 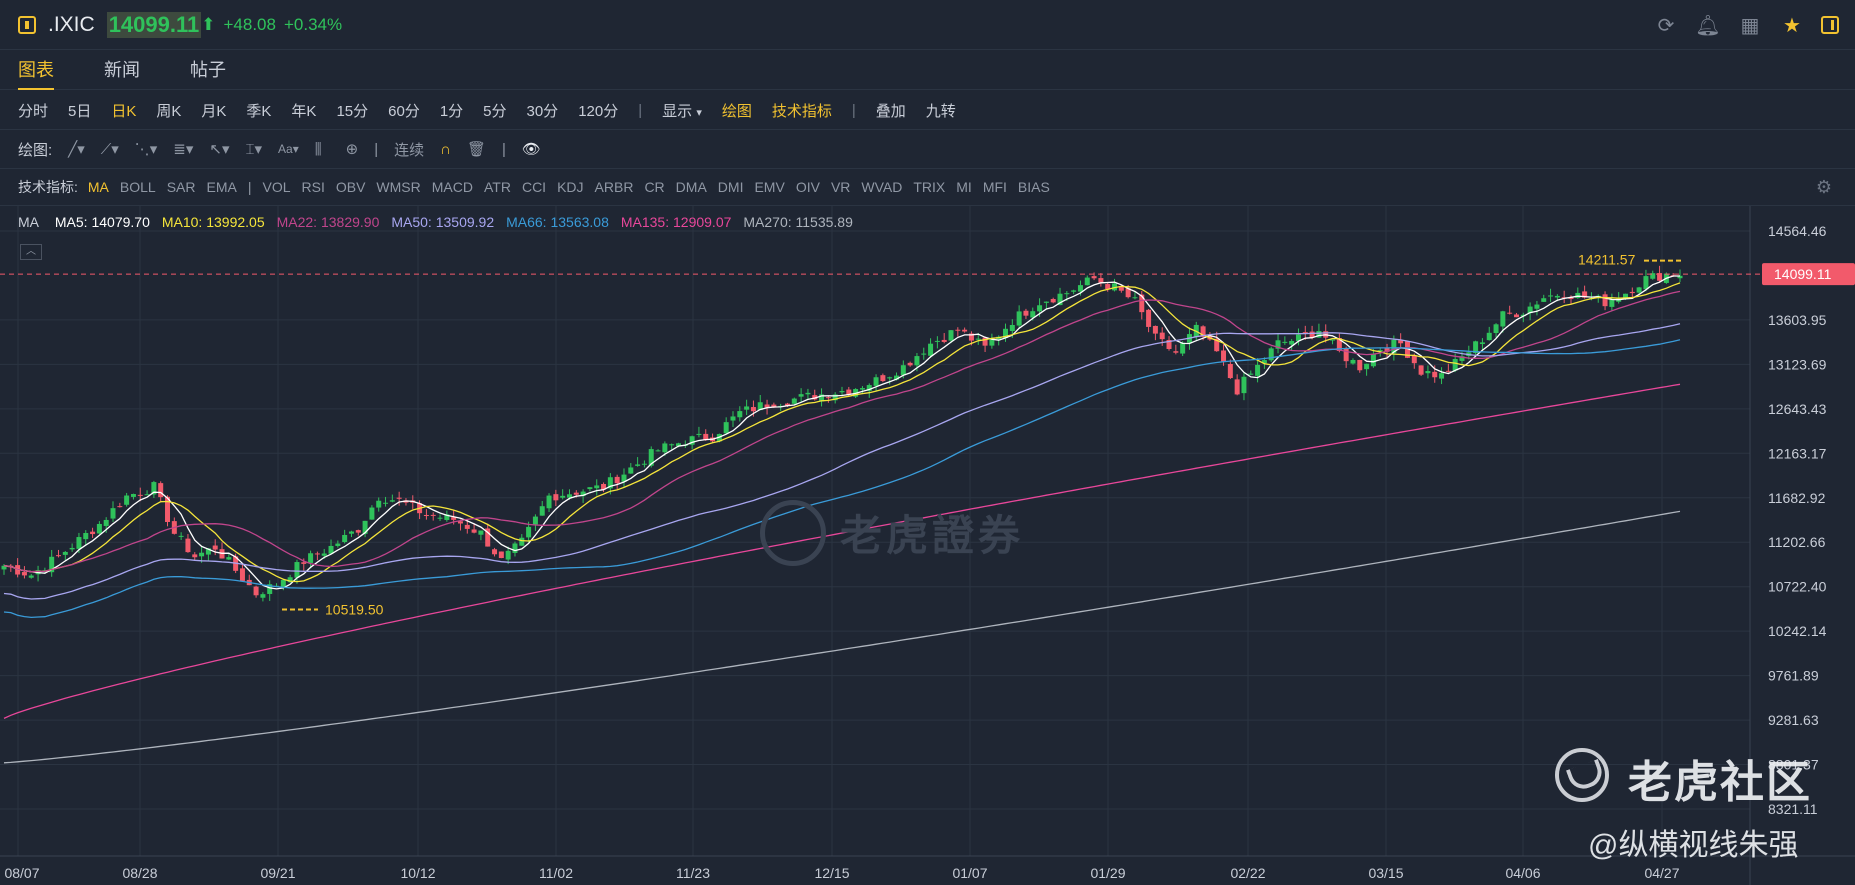 What do you see at coordinates (254, 149) in the screenshot?
I see `text-tool-icon: ⌶▾` at bounding box center [254, 149].